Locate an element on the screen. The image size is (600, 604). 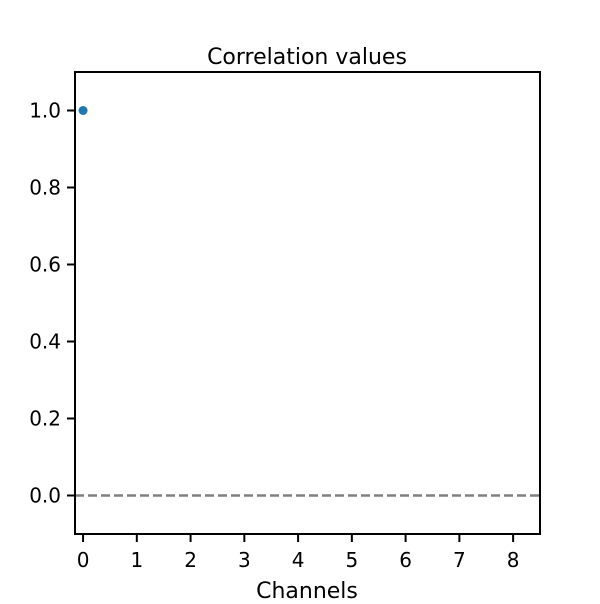
x-tick-label: 0 is located at coordinates (83, 560).